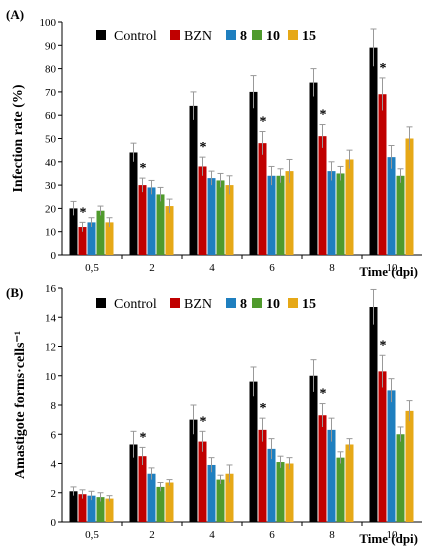 This screenshot has width=436, height=550. Describe the element at coordinates (54, 465) in the screenshot. I see `y-tick-label: 4` at that location.